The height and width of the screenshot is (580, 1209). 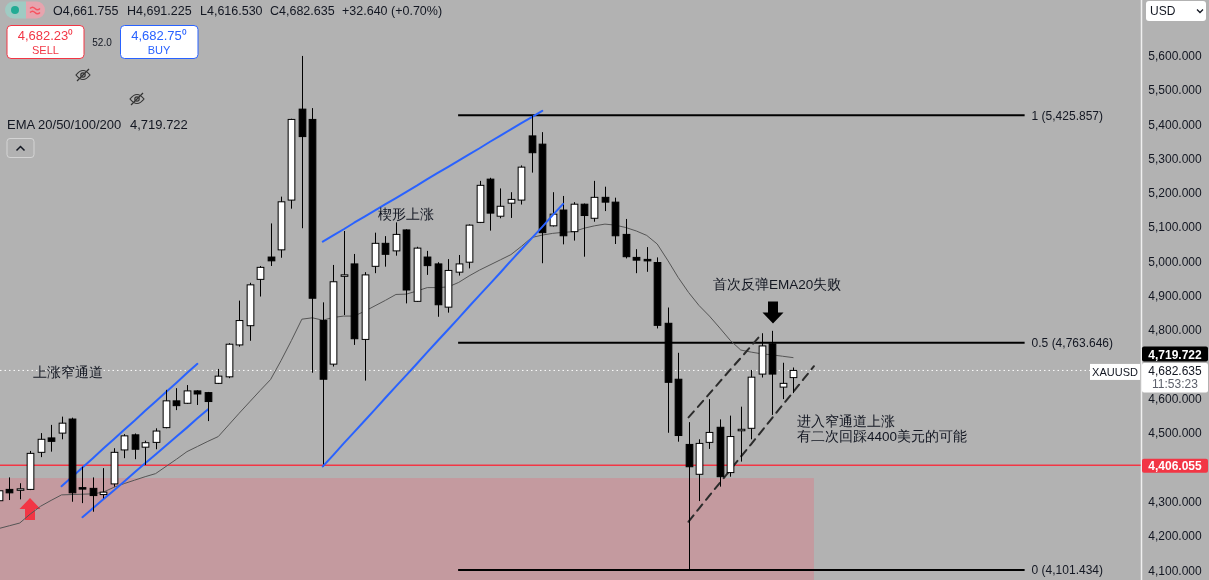 I want to click on ref-line-label: 0 (4,101.434), so click(x=1067, y=570).